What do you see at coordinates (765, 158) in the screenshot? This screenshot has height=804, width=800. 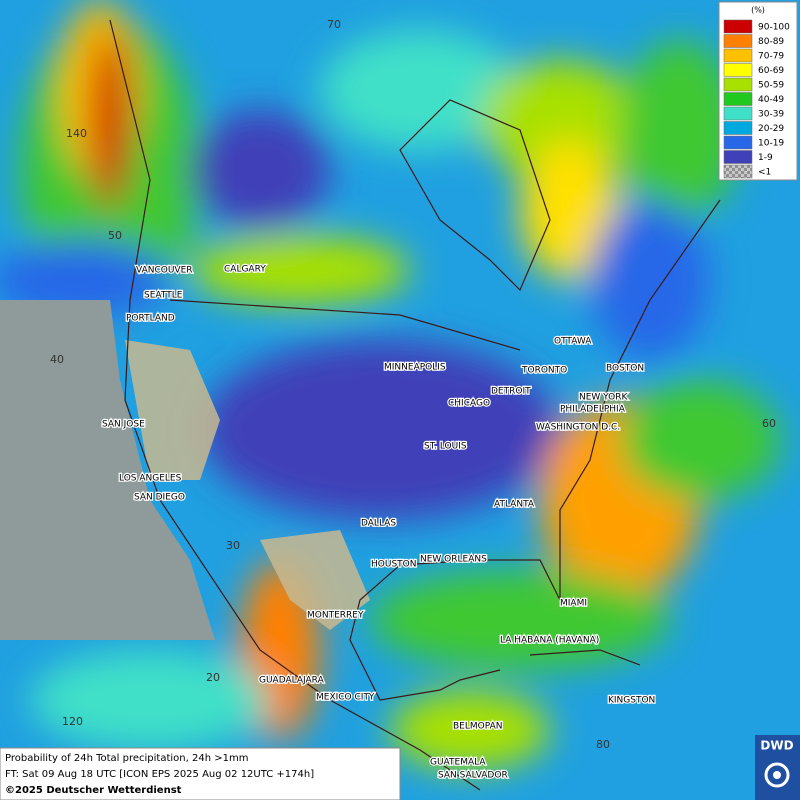 I see `legend-label: 1-9` at bounding box center [765, 158].